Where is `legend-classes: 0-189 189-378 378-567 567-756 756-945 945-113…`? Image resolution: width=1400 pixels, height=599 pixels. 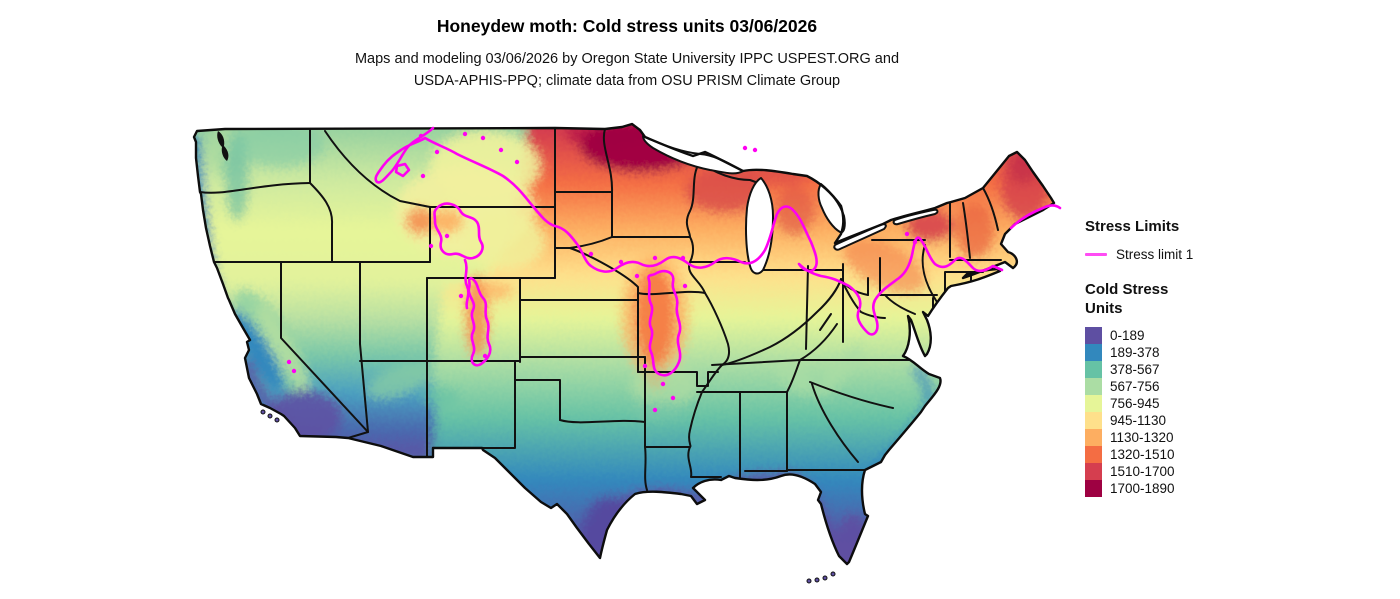 legend-classes: 0-189 189-378 378-567 567-756 756-945 945-113… is located at coordinates (1170, 412).